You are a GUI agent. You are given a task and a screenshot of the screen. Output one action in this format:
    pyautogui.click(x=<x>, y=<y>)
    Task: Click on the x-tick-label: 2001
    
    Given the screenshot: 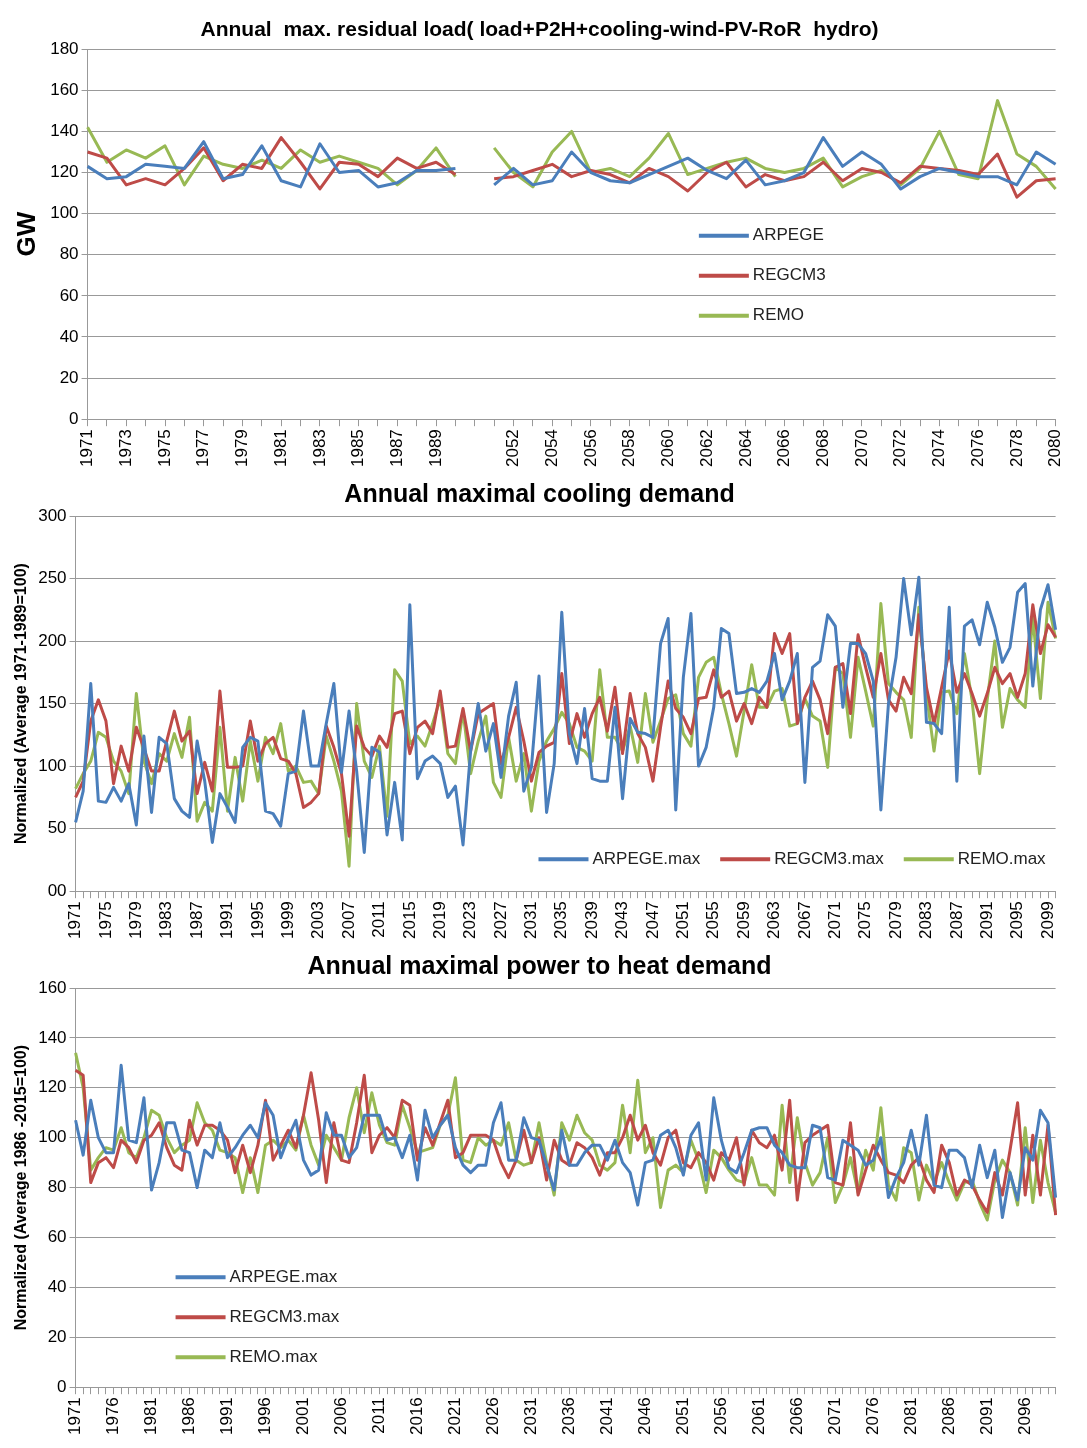 What is the action you would take?
    pyautogui.click(x=303, y=1416)
    